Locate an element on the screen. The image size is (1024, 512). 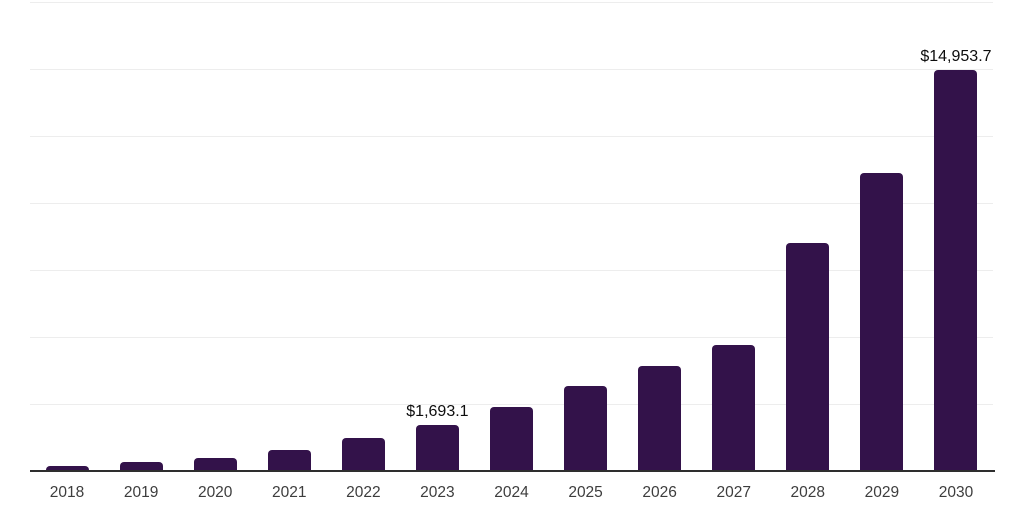
value-label-2030: $14,953.7 is located at coordinates (956, 56).